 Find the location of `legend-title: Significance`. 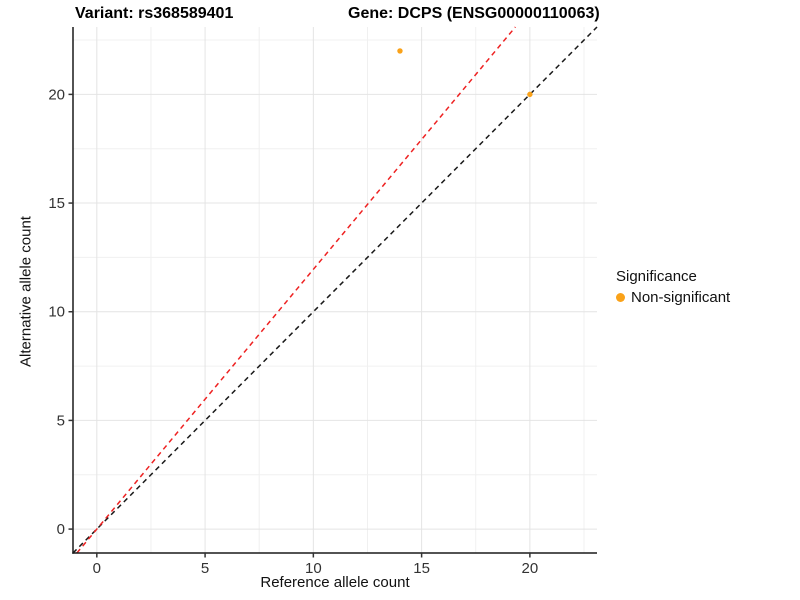

legend-title: Significance is located at coordinates (656, 276).